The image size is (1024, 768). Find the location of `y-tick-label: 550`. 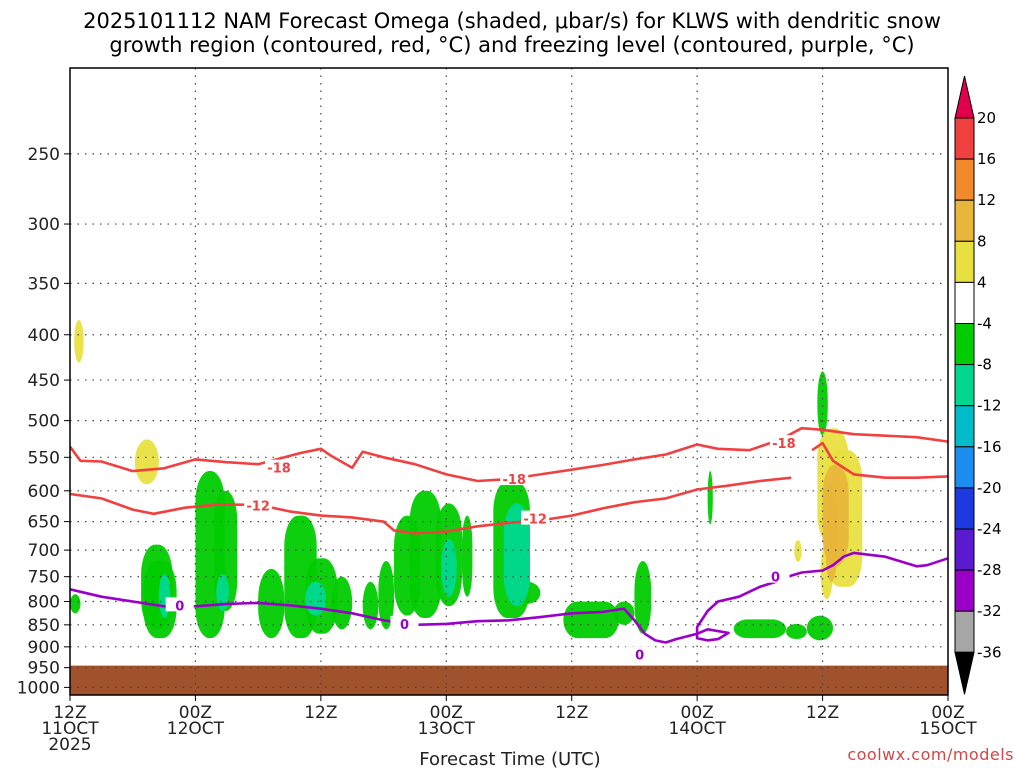

y-tick-label: 550 is located at coordinates (44, 458).